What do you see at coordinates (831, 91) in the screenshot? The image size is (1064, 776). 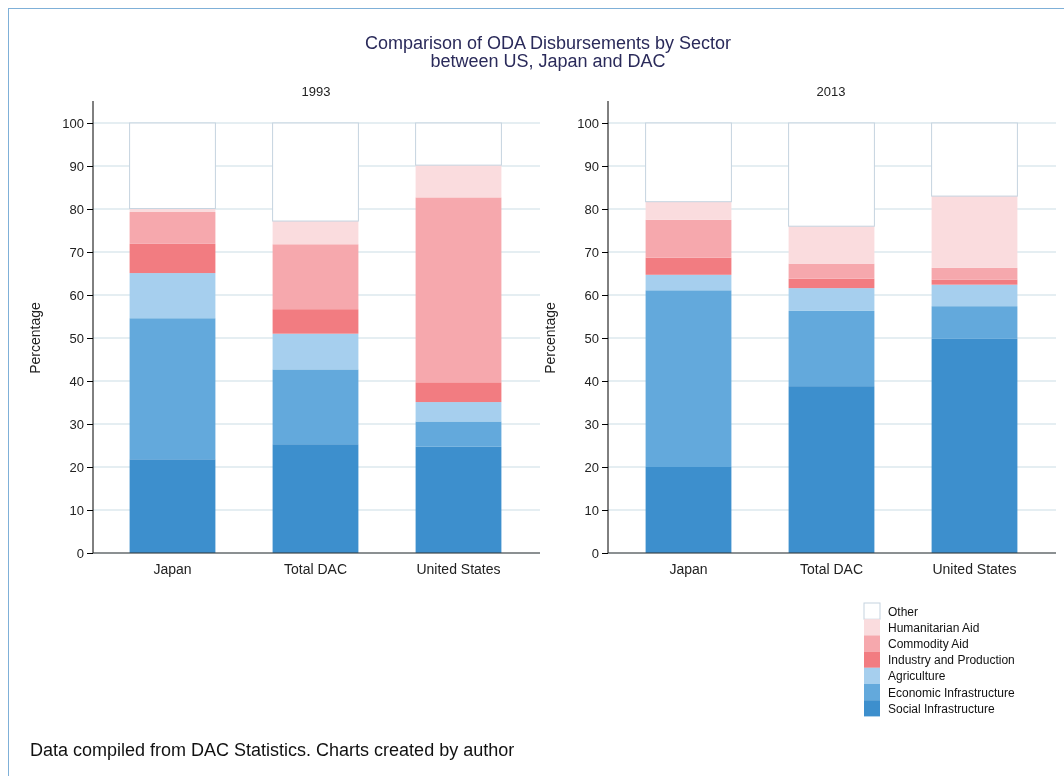 I see `chart-title: 2013` at bounding box center [831, 91].